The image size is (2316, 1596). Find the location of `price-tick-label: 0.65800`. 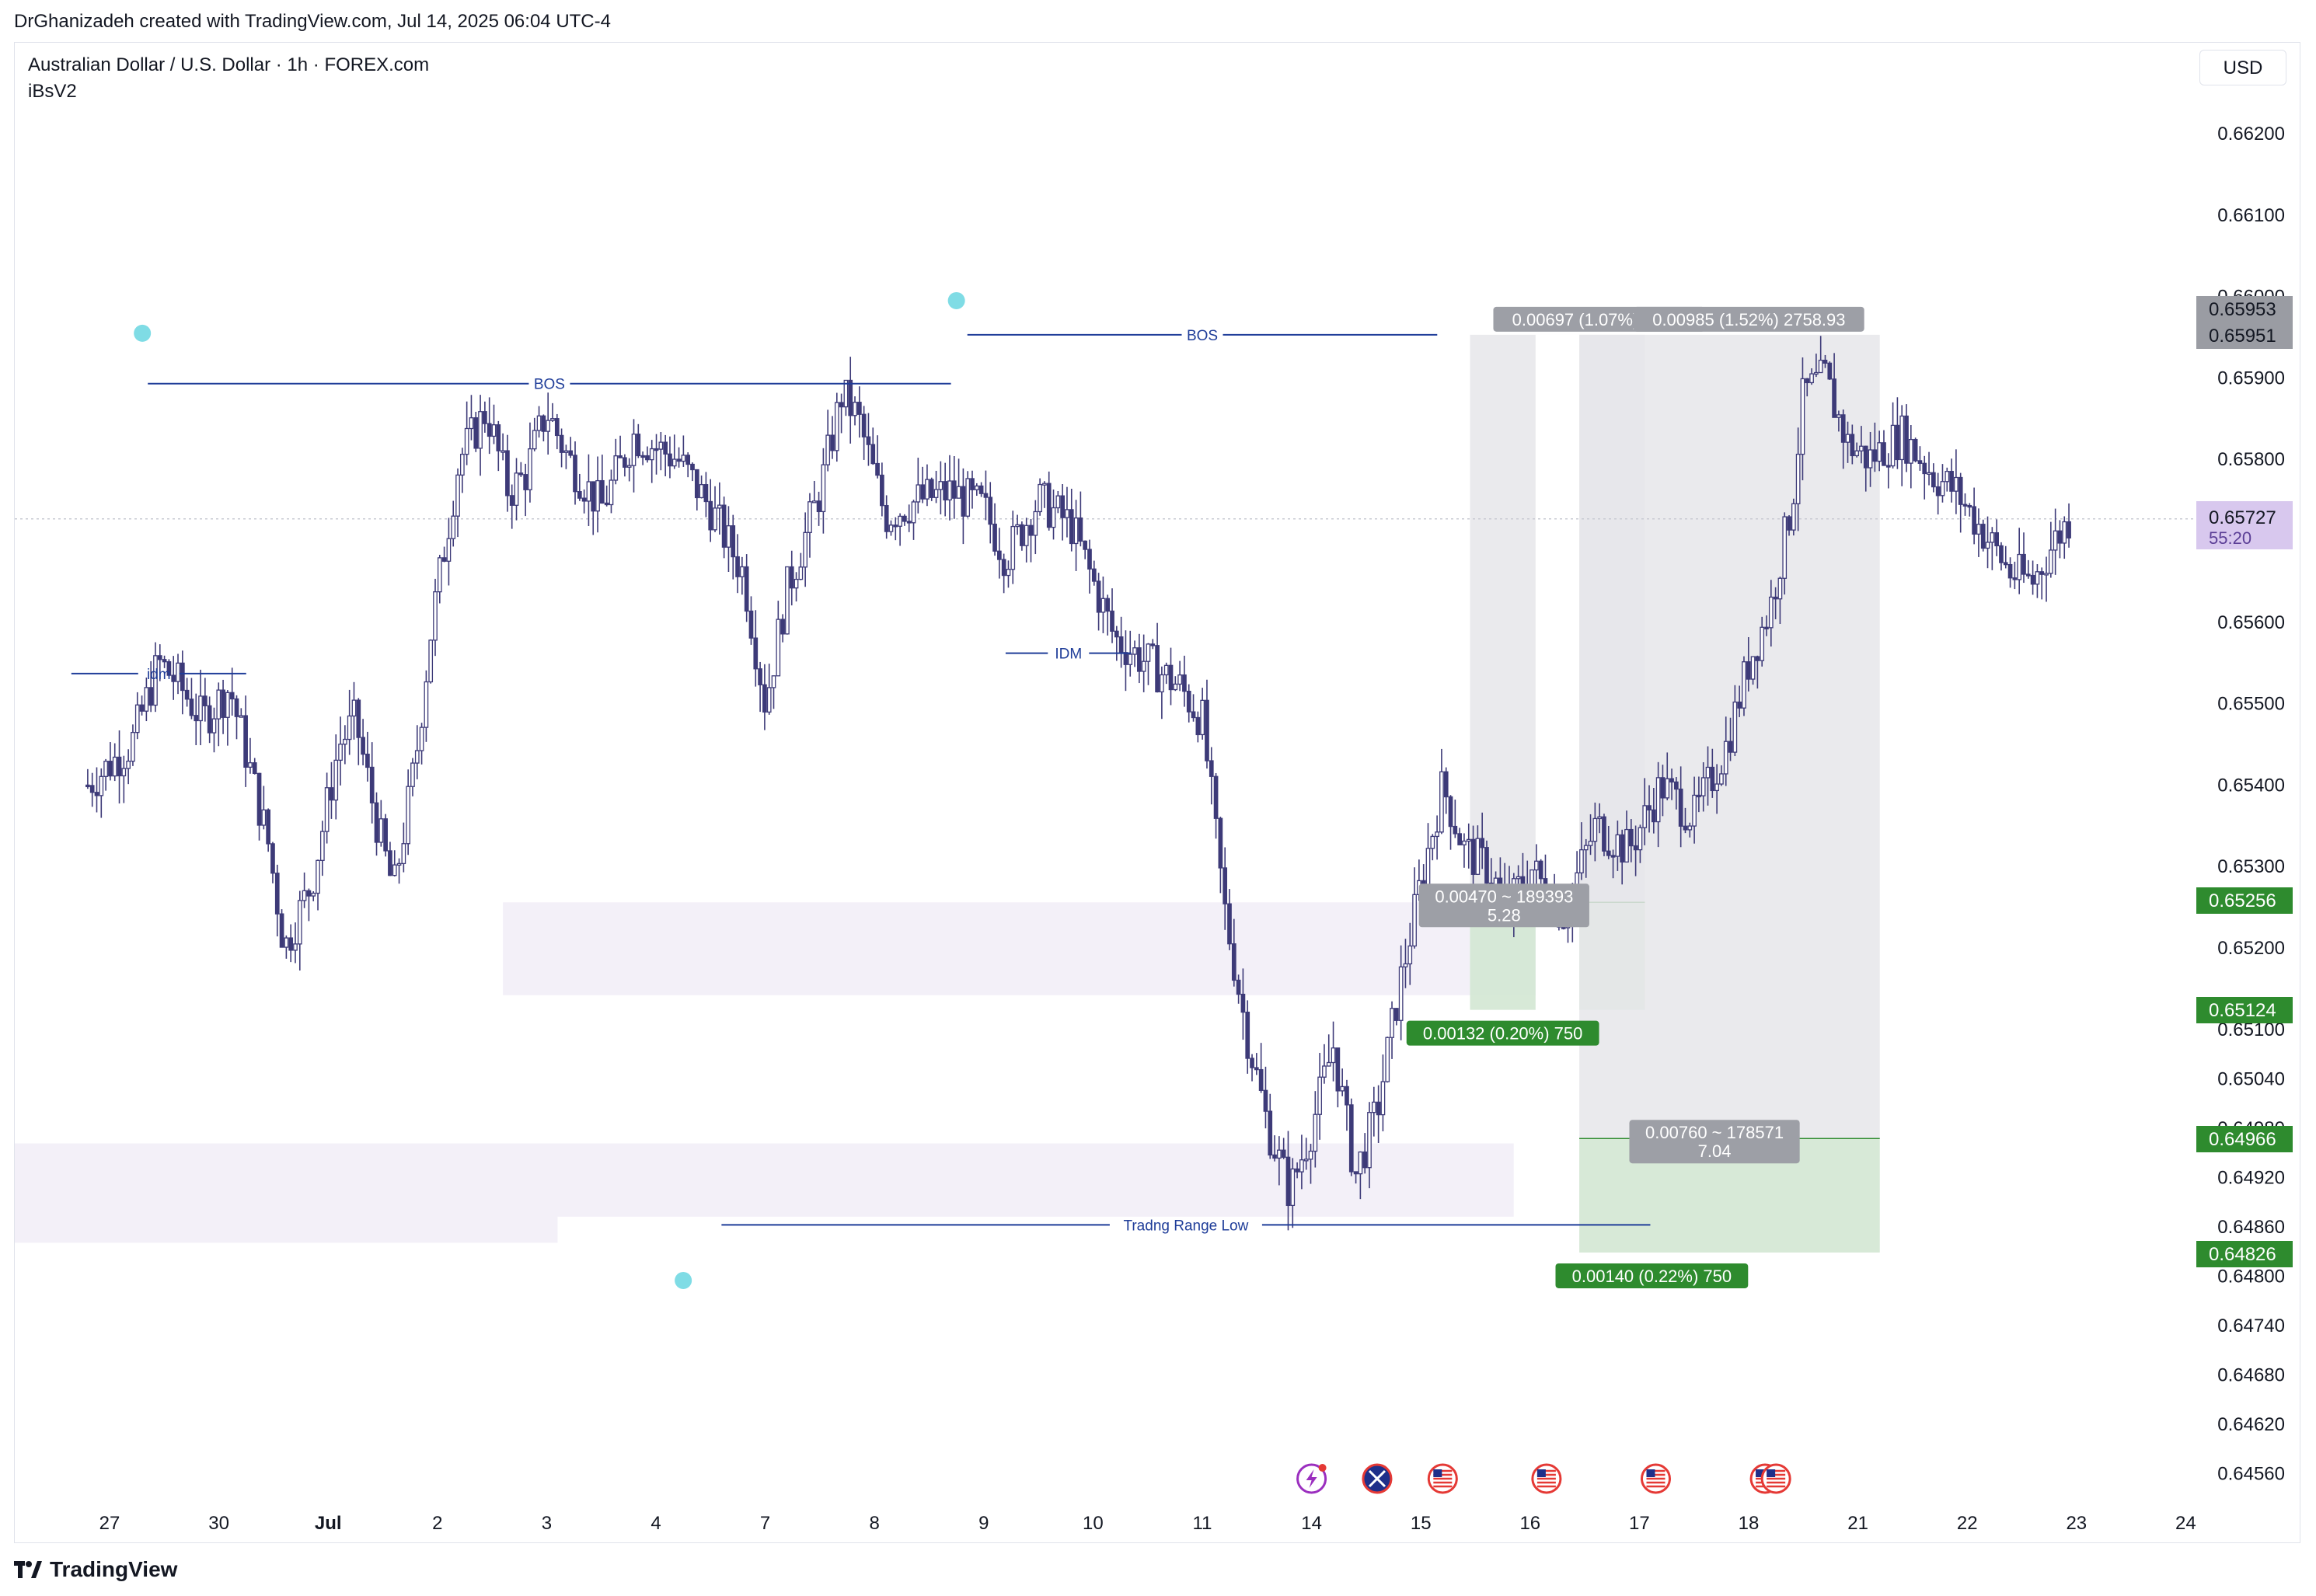

price-tick-label: 0.65800 is located at coordinates (2251, 460).